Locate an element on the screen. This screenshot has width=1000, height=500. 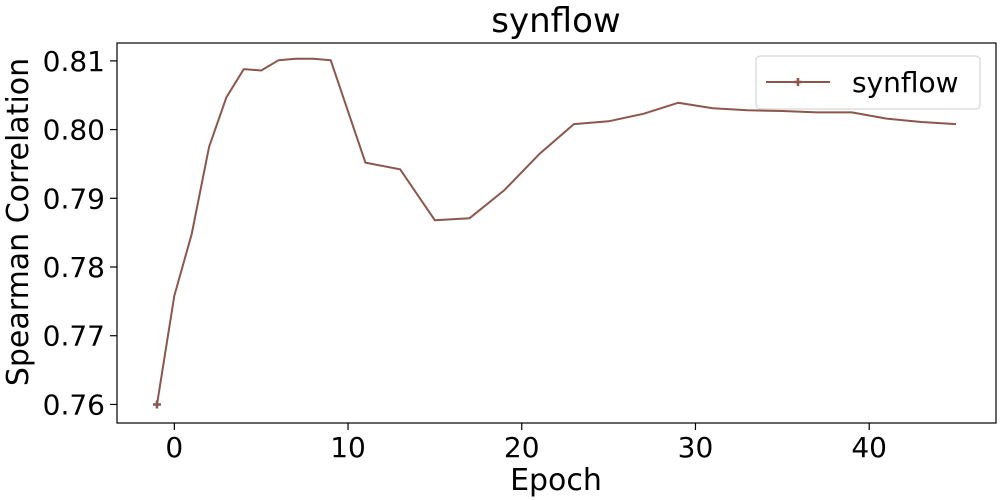
y-axis-label: Spearman Correlation is located at coordinates (18, 222).